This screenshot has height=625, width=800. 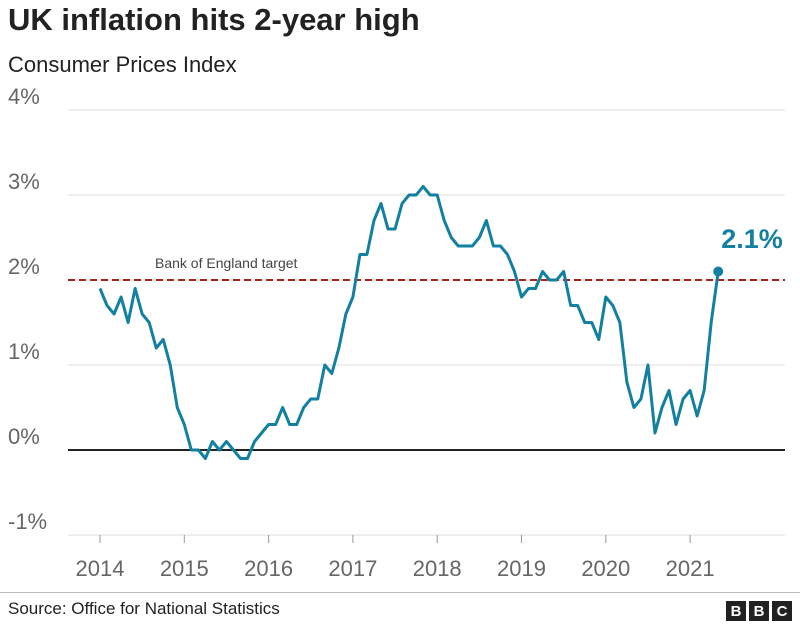 What do you see at coordinates (24, 436) in the screenshot?
I see `y-tick-label: 0%` at bounding box center [24, 436].